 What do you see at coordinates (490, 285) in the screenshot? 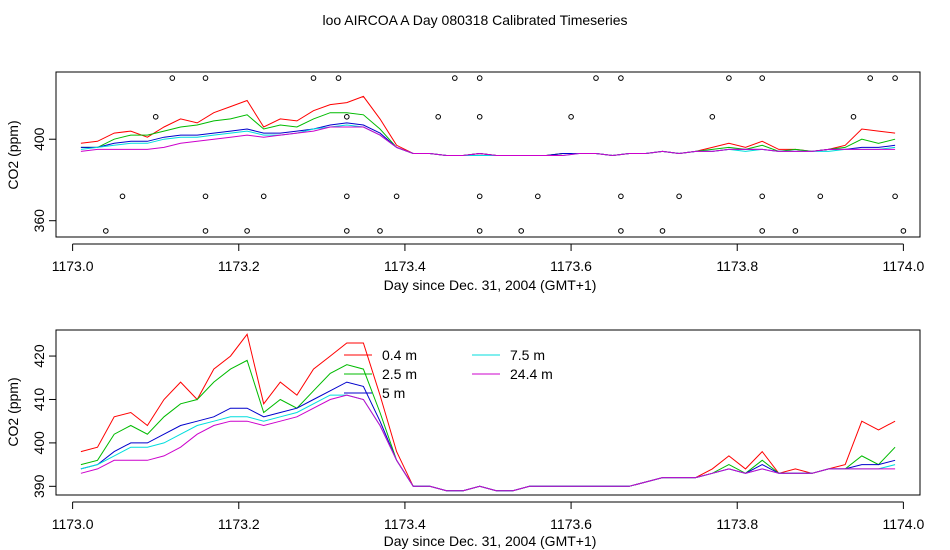
I see `top-x-axis-label: Day since Dec. 31, 2004 (GMT+1)` at bounding box center [490, 285].